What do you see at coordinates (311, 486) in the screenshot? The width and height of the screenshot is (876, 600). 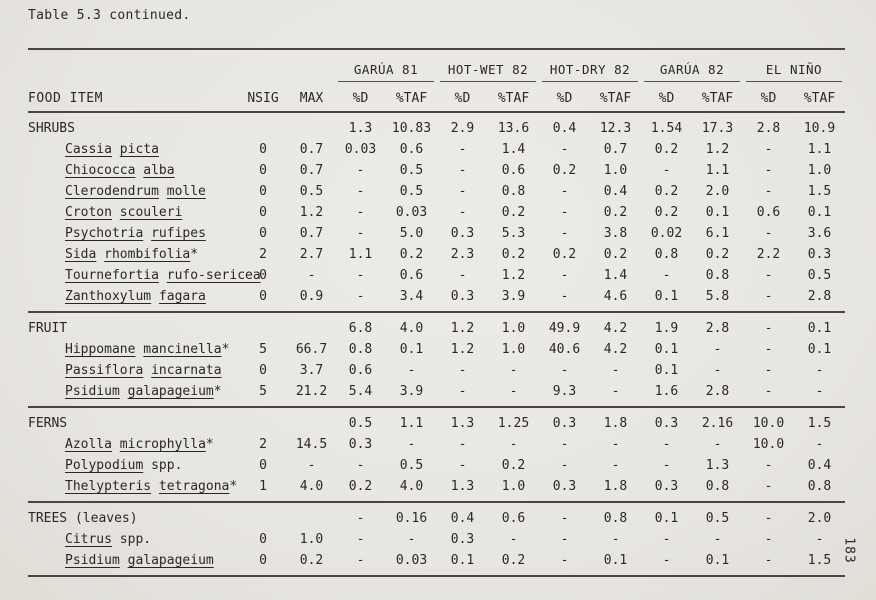 I see `cell-max: 4.0` at bounding box center [311, 486].